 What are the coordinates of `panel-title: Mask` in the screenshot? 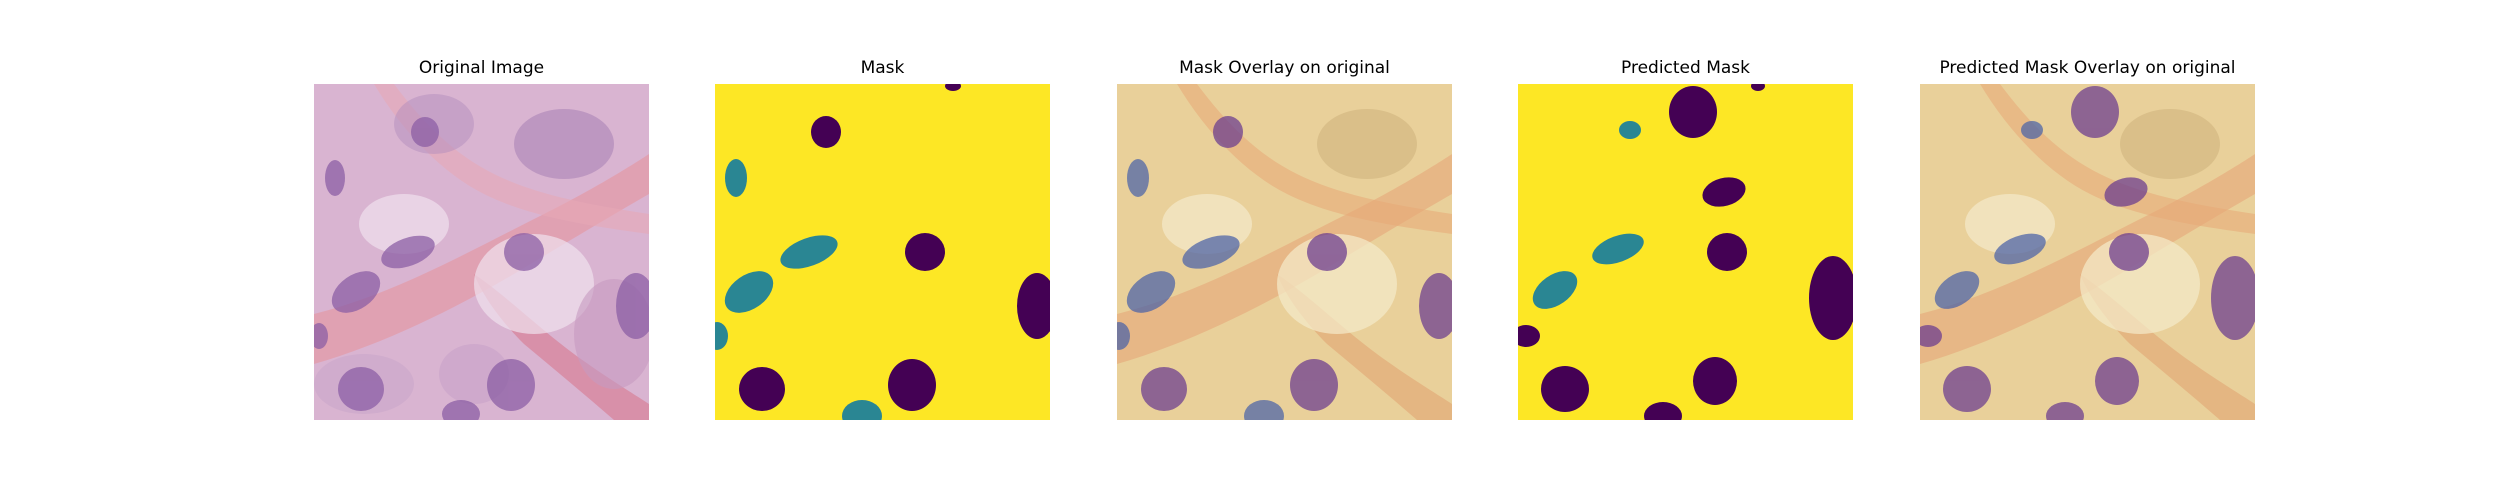 It's located at (882, 68).